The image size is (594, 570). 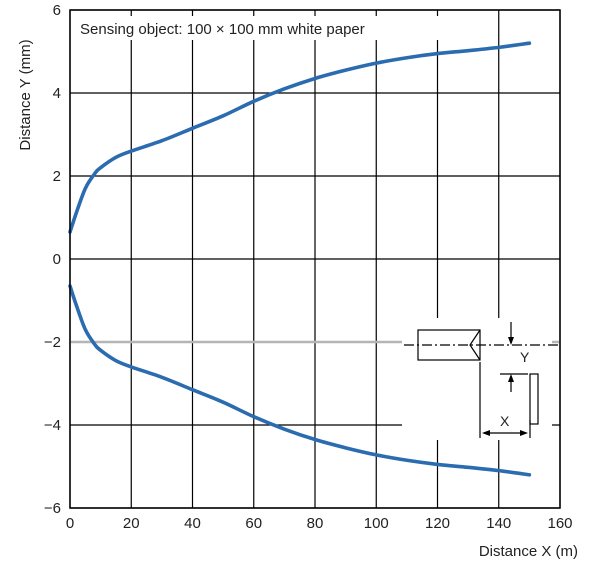 I want to click on y-tick-label: −6, so click(x=52, y=508).